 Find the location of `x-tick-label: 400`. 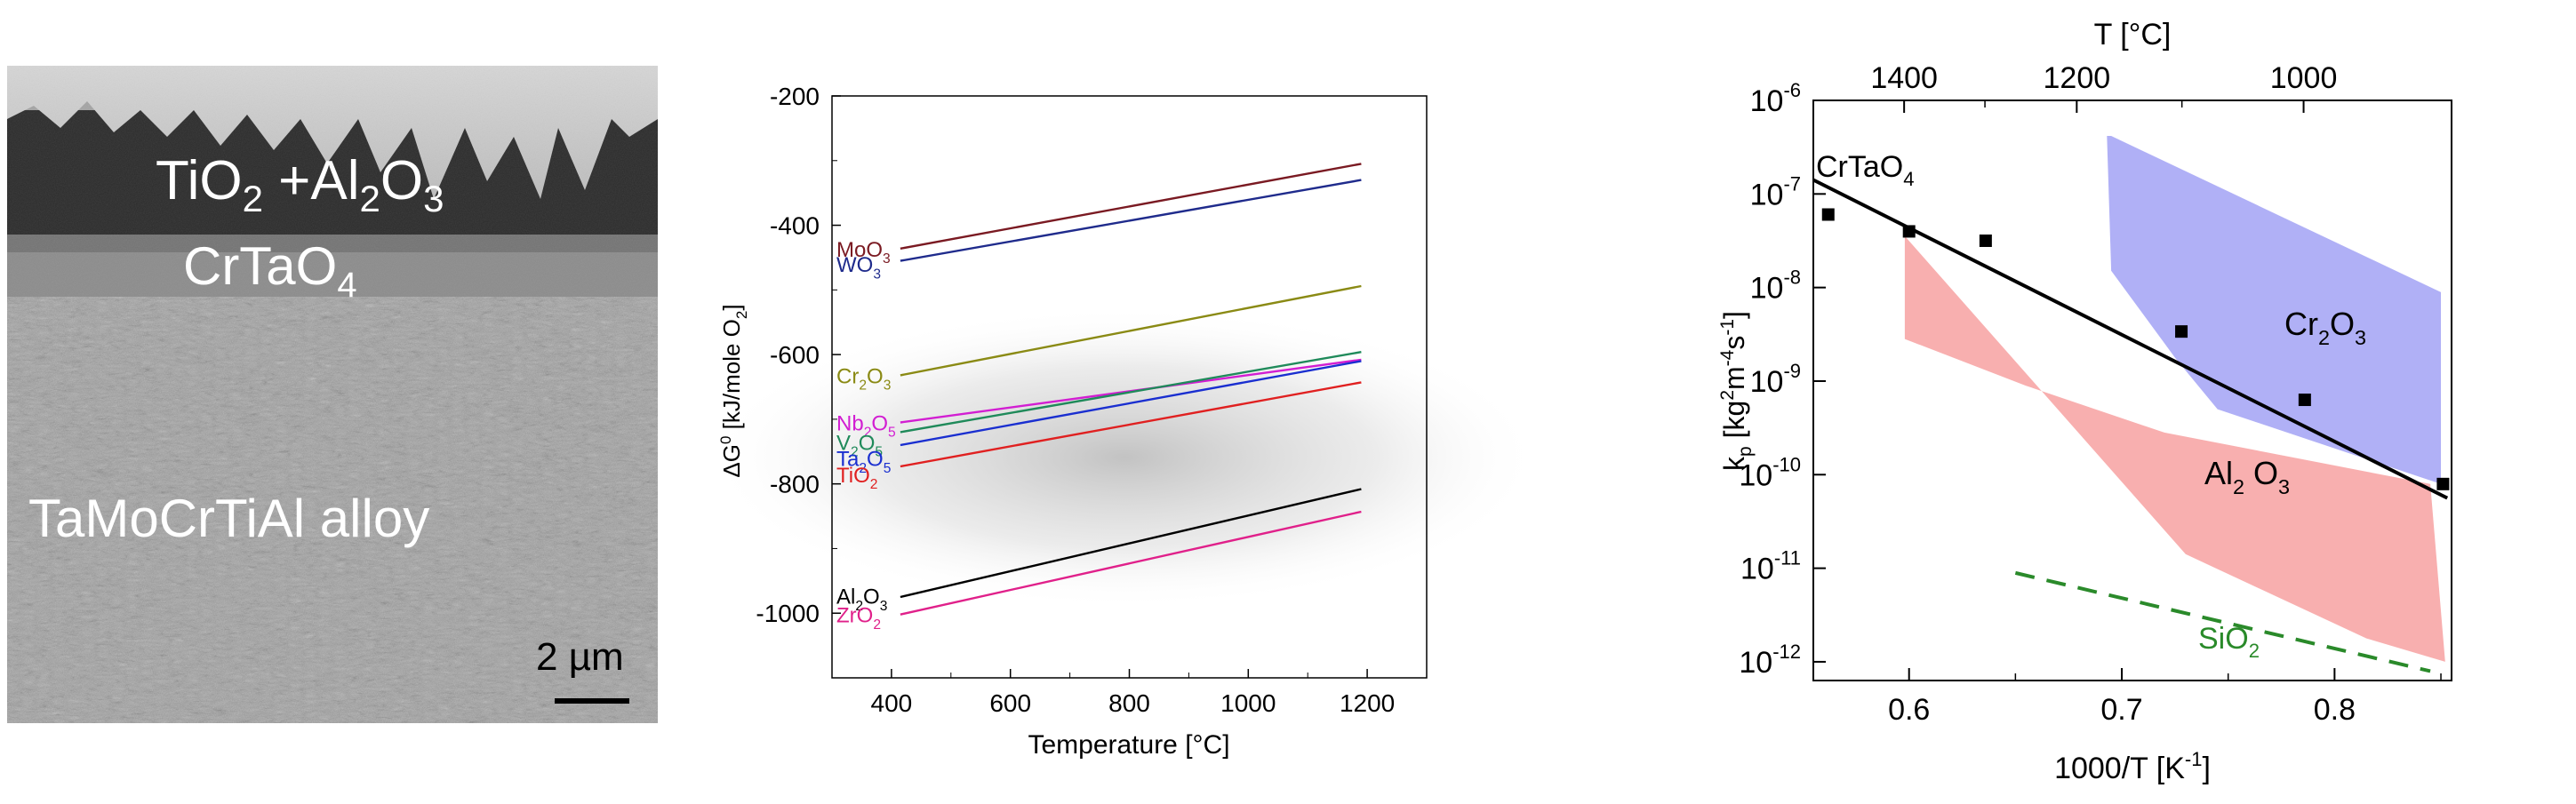

x-tick-label: 400 is located at coordinates (892, 703).